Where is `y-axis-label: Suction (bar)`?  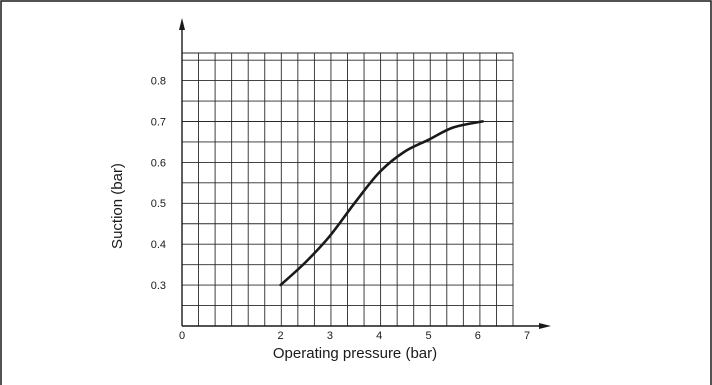 y-axis-label: Suction (bar) is located at coordinates (117, 206).